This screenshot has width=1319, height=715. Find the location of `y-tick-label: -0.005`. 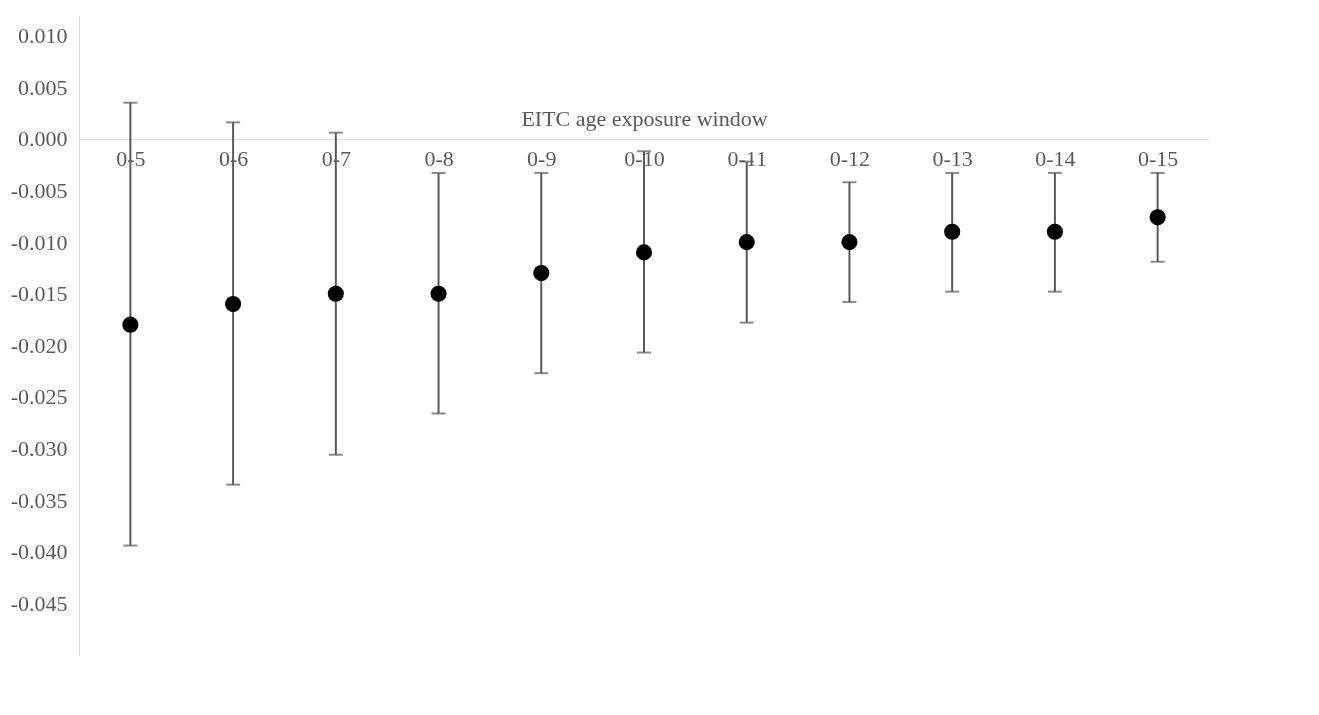

y-tick-label: -0.005 is located at coordinates (39, 190).